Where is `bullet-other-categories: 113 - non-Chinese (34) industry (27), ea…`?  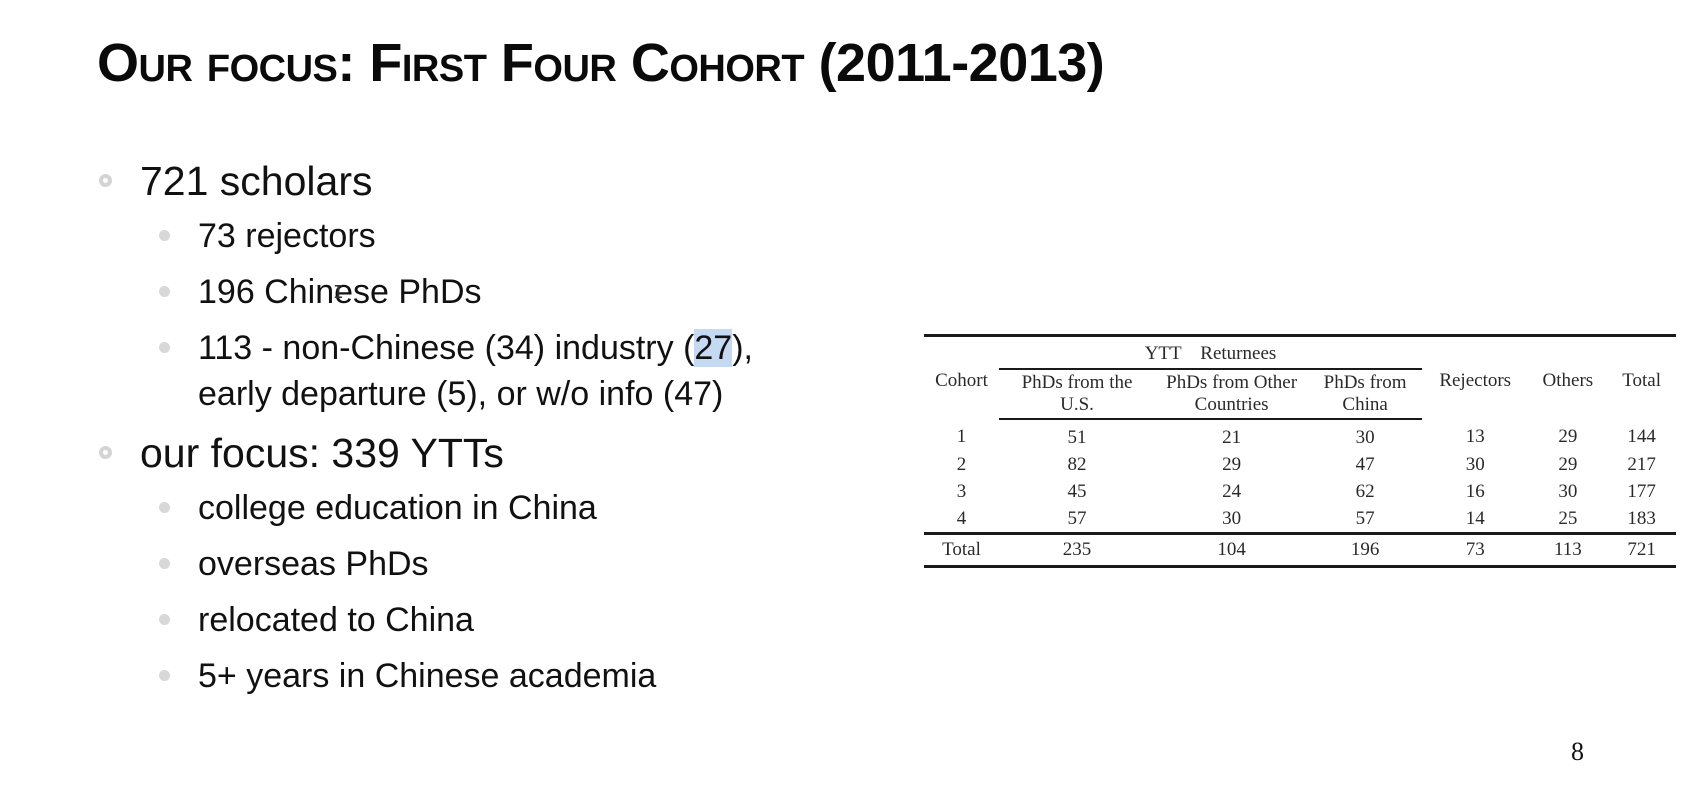
bullet-other-categories: 113 - non-Chinese (34) industry (27), ea… is located at coordinates (497, 371).